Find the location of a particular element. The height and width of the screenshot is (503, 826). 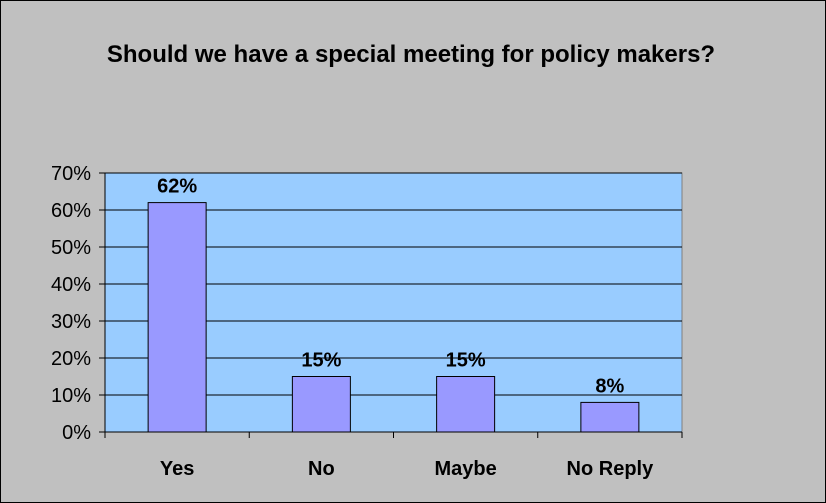

data-label: 8% is located at coordinates (609, 386).